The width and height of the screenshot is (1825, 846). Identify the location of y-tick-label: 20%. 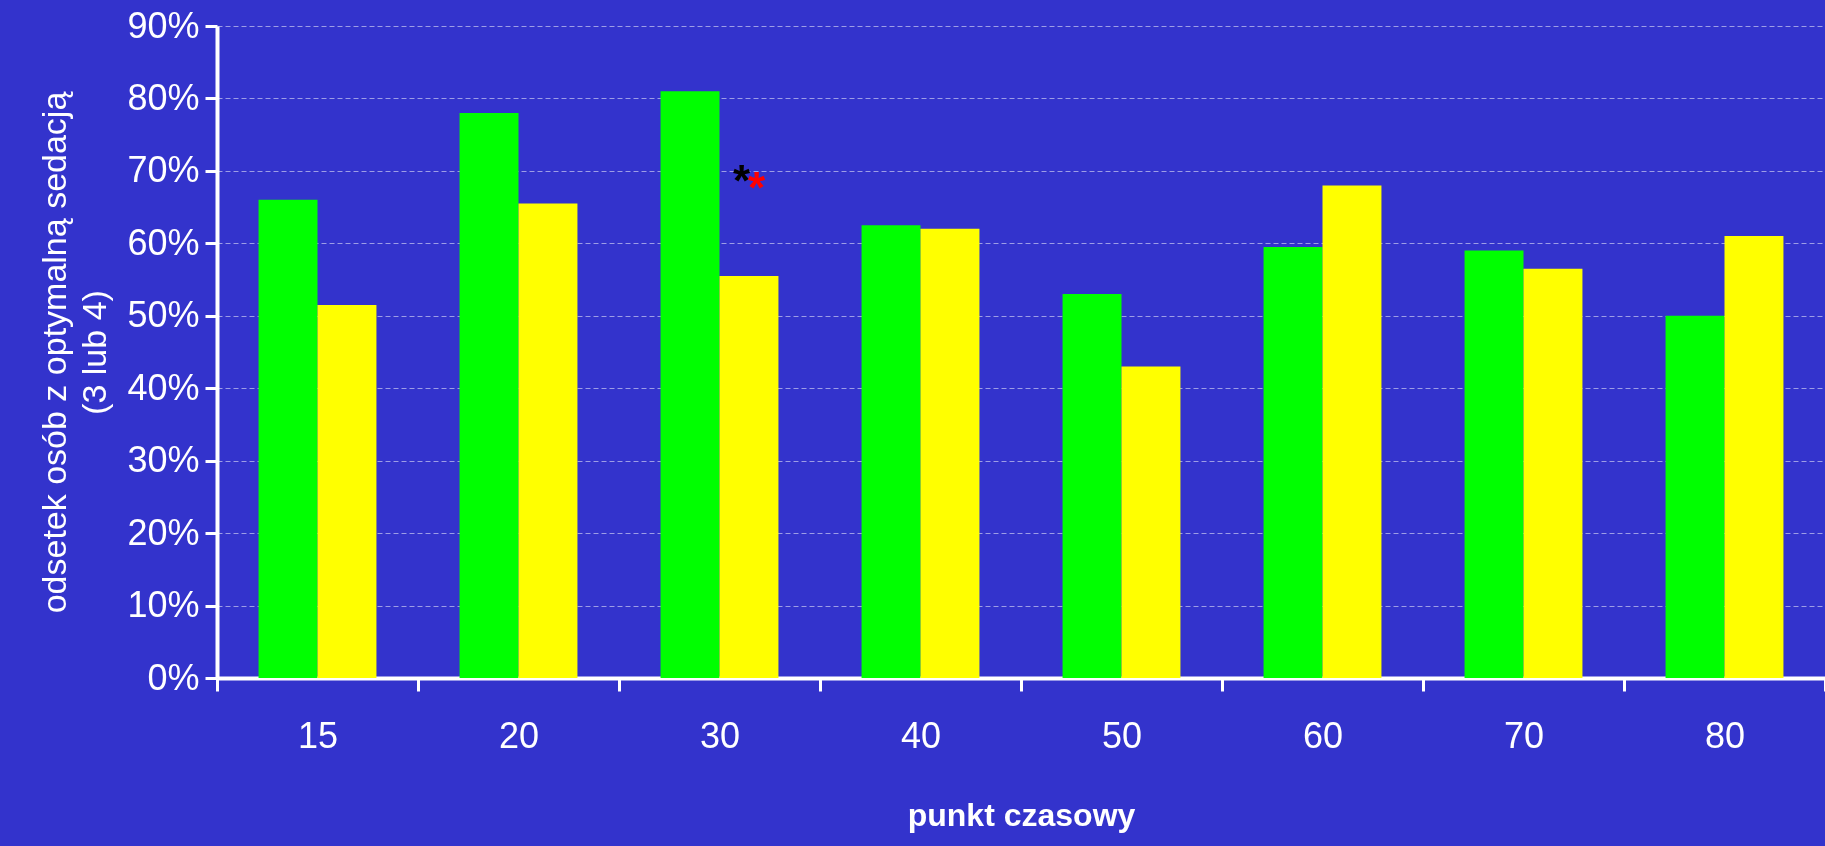
(163, 532).